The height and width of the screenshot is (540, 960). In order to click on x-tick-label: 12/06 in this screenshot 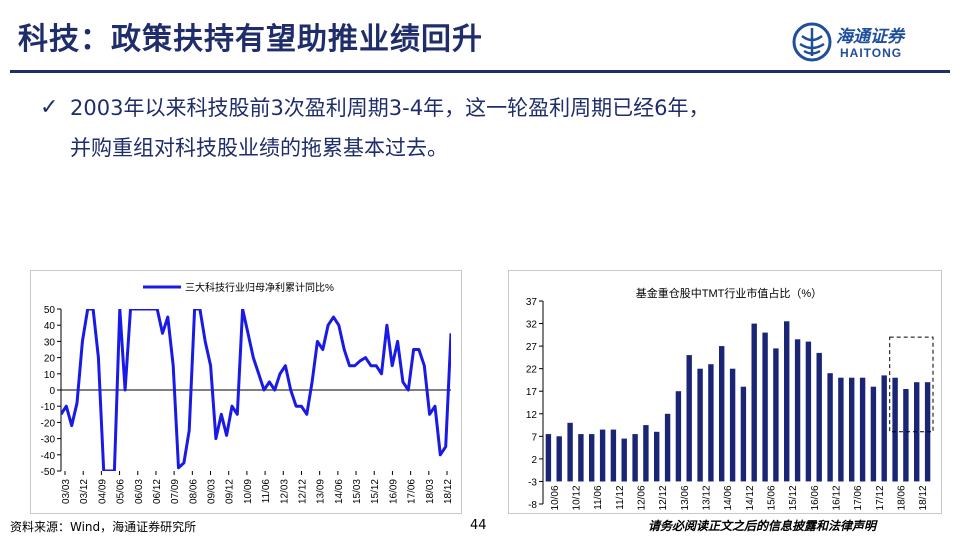, I will do `click(642, 497)`.